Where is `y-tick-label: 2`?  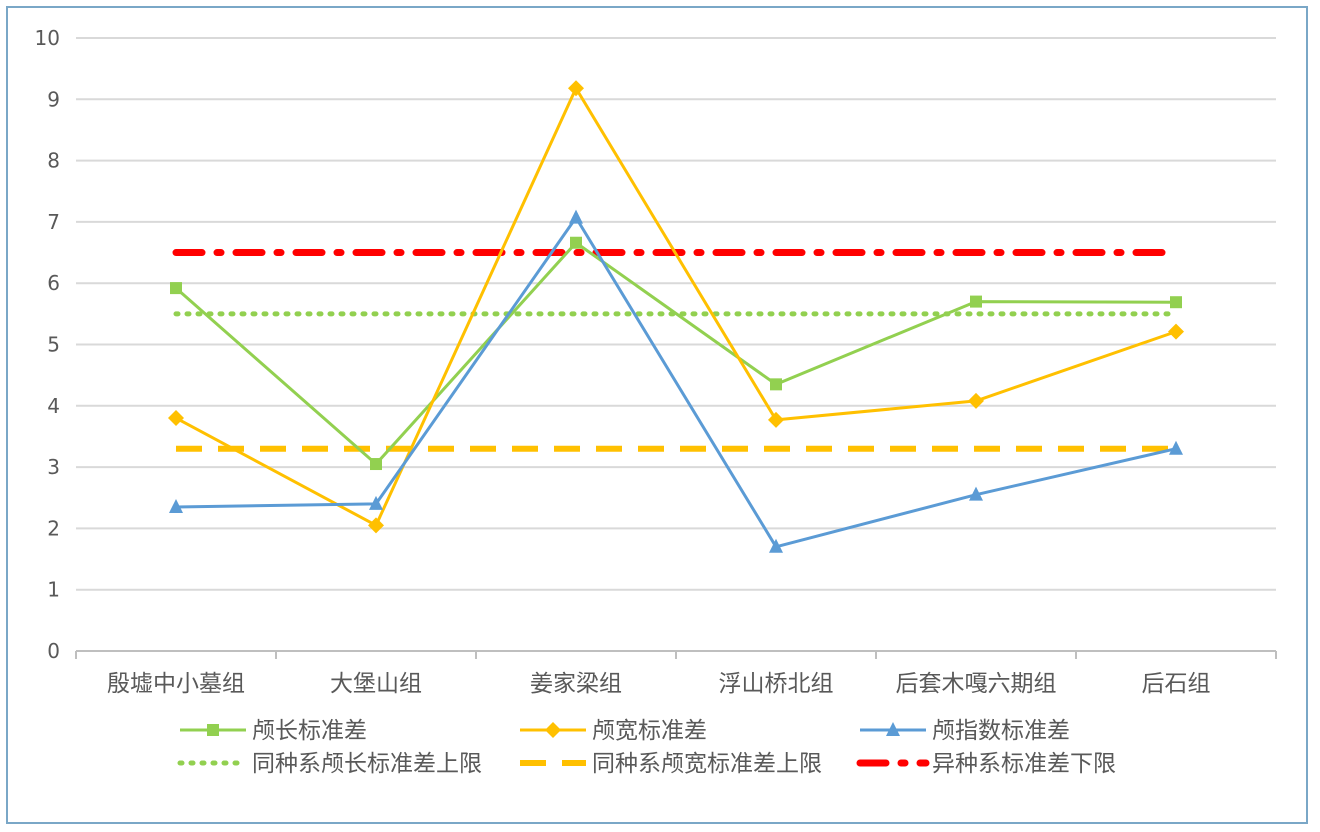
y-tick-label: 2 is located at coordinates (53, 528).